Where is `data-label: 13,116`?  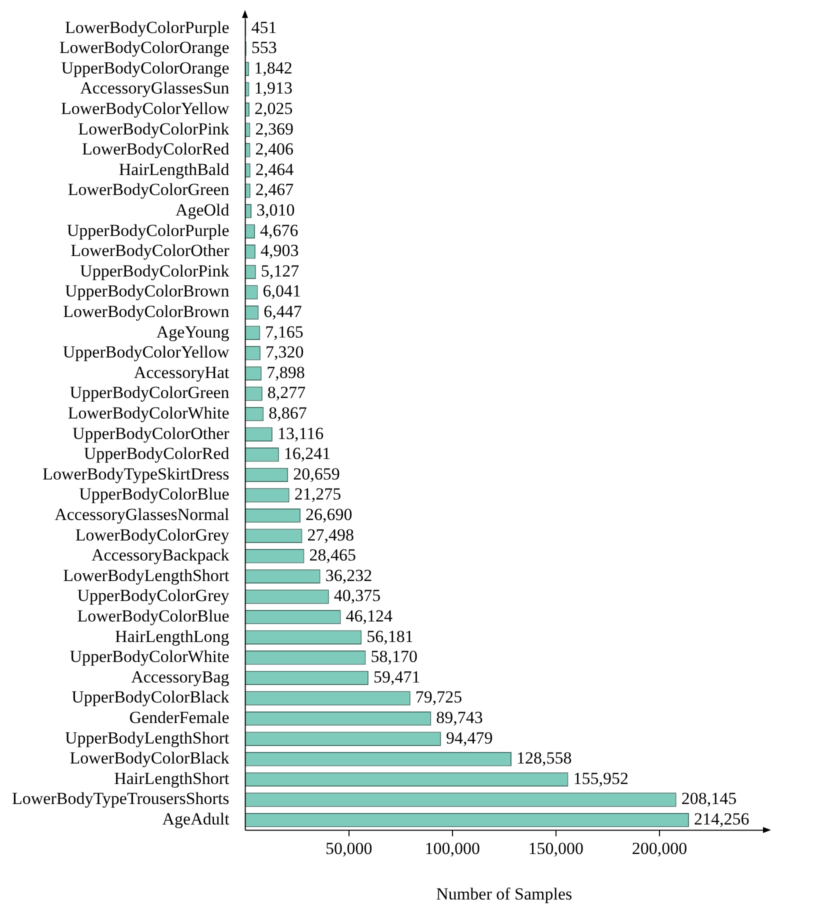
data-label: 13,116 is located at coordinates (300, 433).